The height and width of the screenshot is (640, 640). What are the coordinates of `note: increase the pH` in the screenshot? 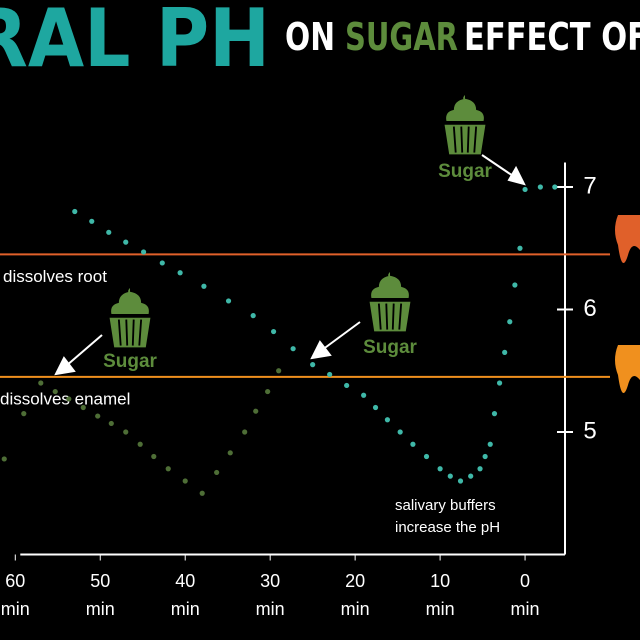 It's located at (447, 527).